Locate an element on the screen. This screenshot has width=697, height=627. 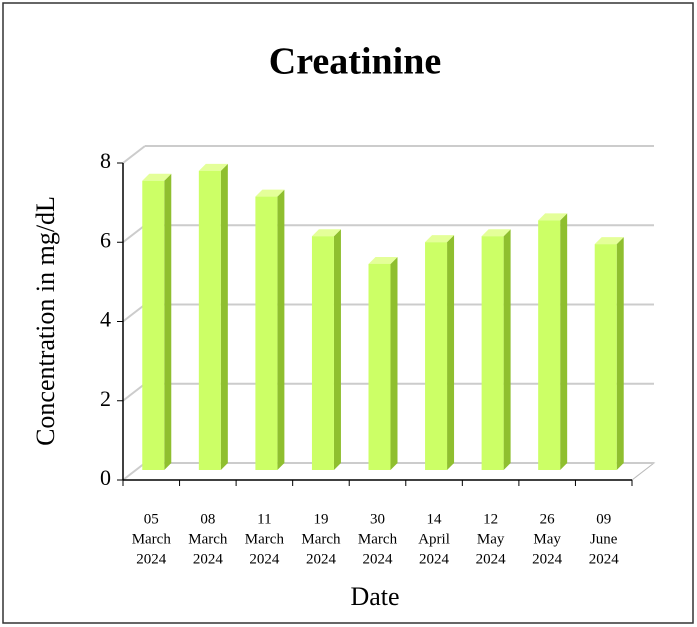
x-tick-label: 14 is located at coordinates (435, 519).